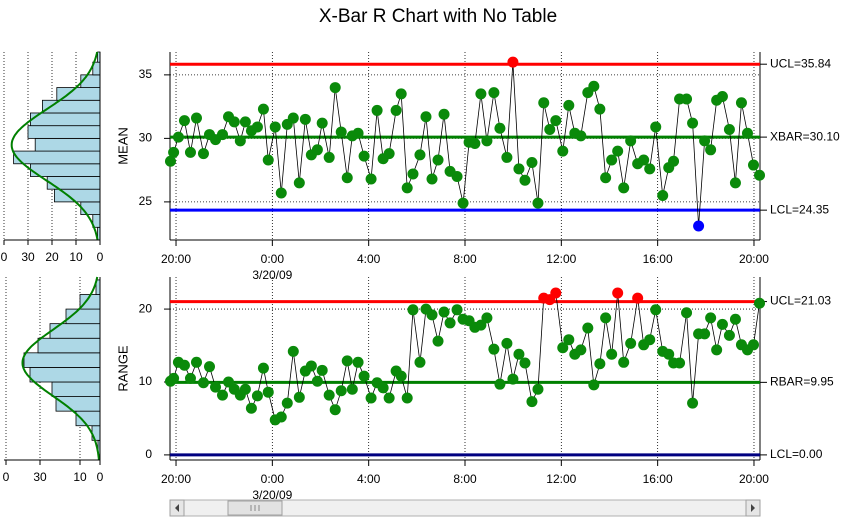 The width and height of the screenshot is (867, 531). I want to click on y-axis-title: RANGE, so click(122, 368).